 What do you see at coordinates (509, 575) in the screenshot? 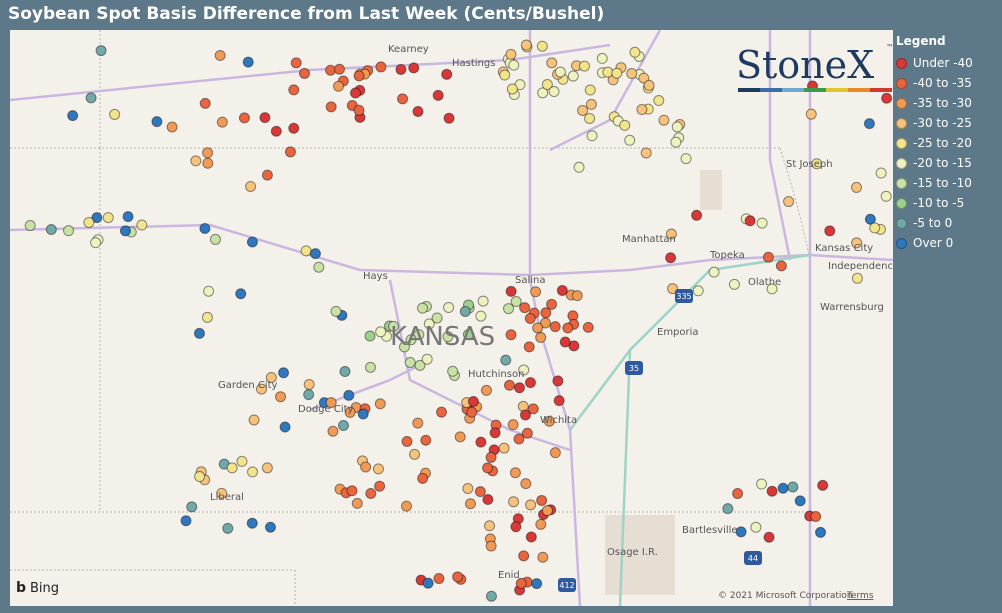
I see `map-label: Enid` at bounding box center [509, 575].